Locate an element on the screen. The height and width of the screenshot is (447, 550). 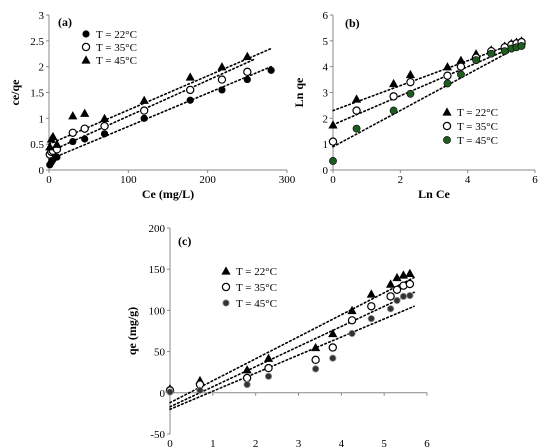
y-tick-label: 100 is located at coordinates (157, 311).